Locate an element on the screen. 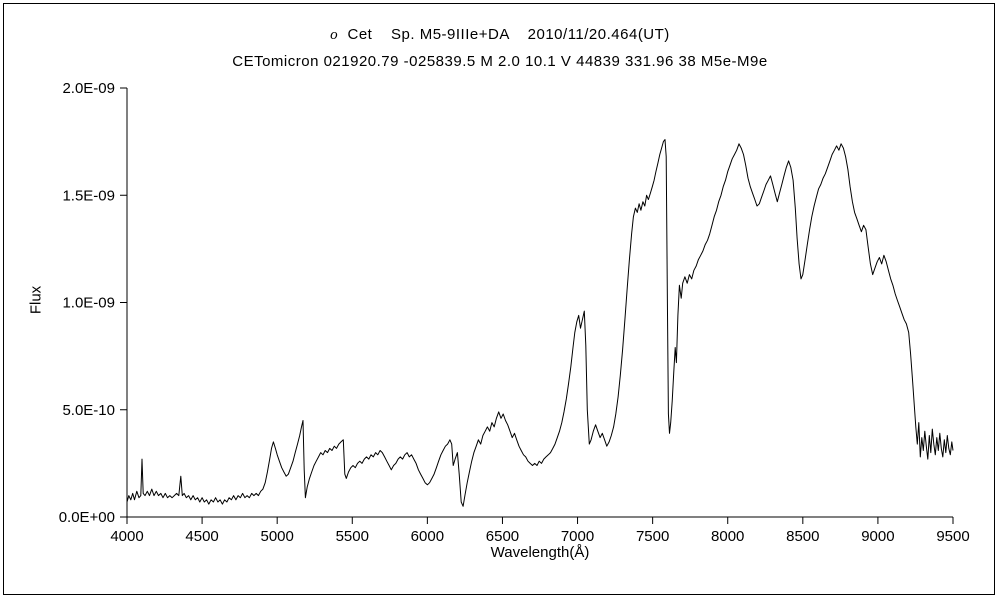 The width and height of the screenshot is (1000, 600). x-tick-label: 5000 is located at coordinates (276, 536).